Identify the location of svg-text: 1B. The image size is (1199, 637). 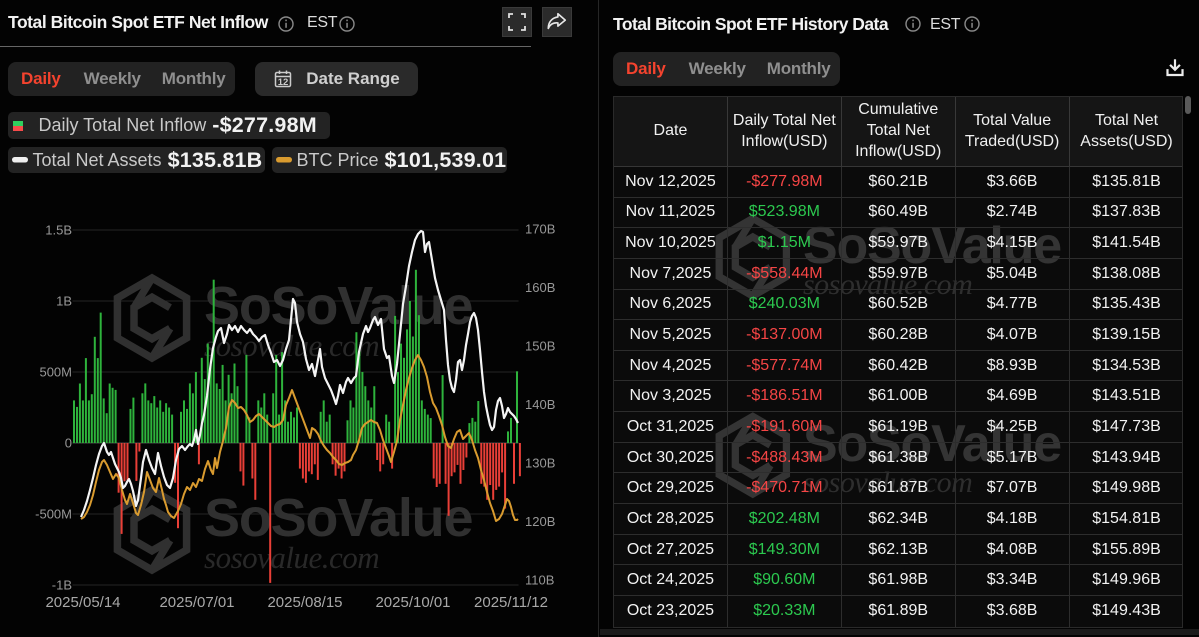
(64, 301).